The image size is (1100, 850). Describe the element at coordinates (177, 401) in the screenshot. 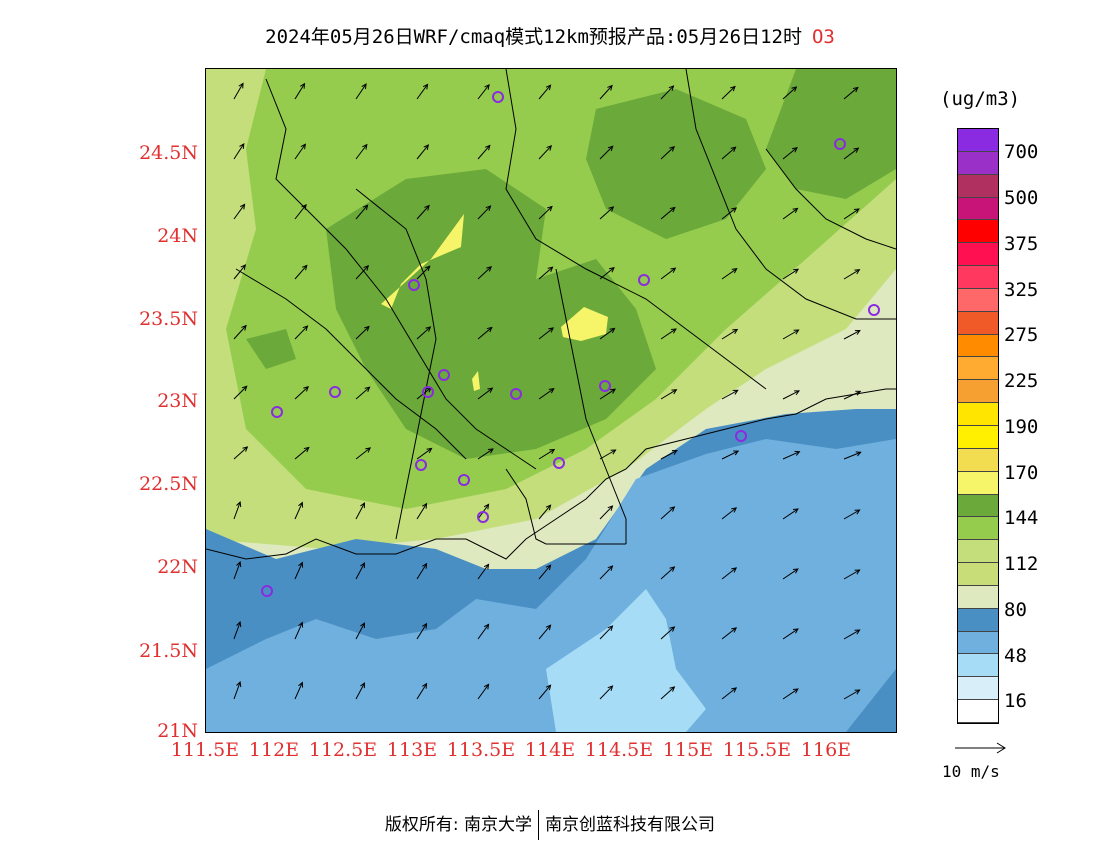

I see `lat-label: 23N` at that location.